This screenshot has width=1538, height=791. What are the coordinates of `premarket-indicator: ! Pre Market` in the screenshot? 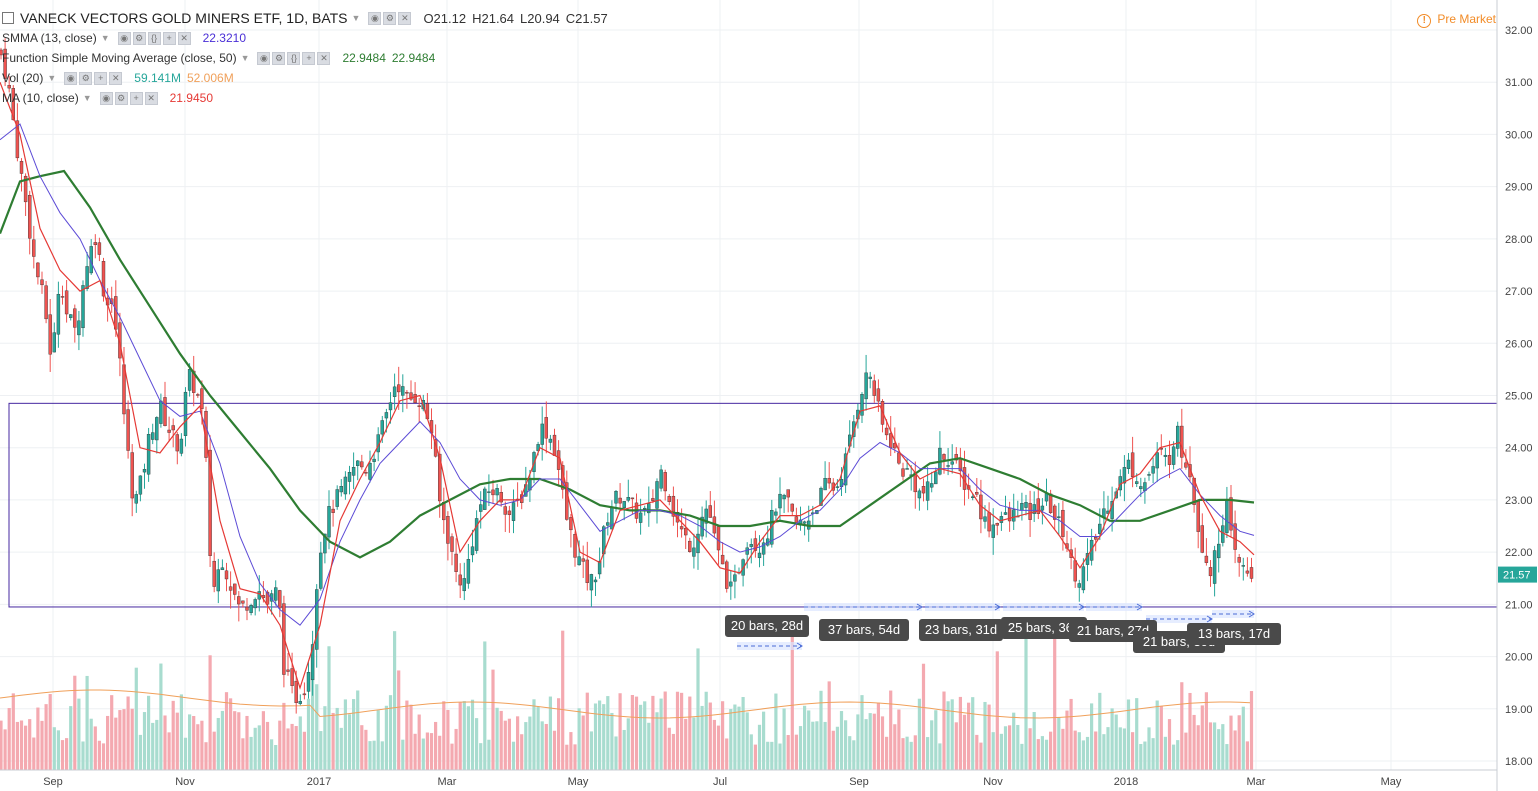 It's located at (1456, 20).